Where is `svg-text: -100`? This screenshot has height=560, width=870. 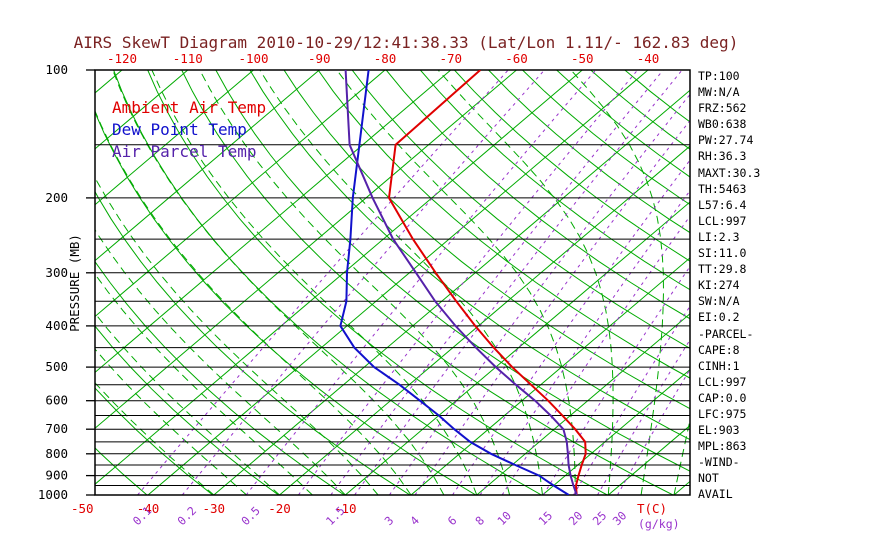 svg-text: -100 is located at coordinates (253, 58).